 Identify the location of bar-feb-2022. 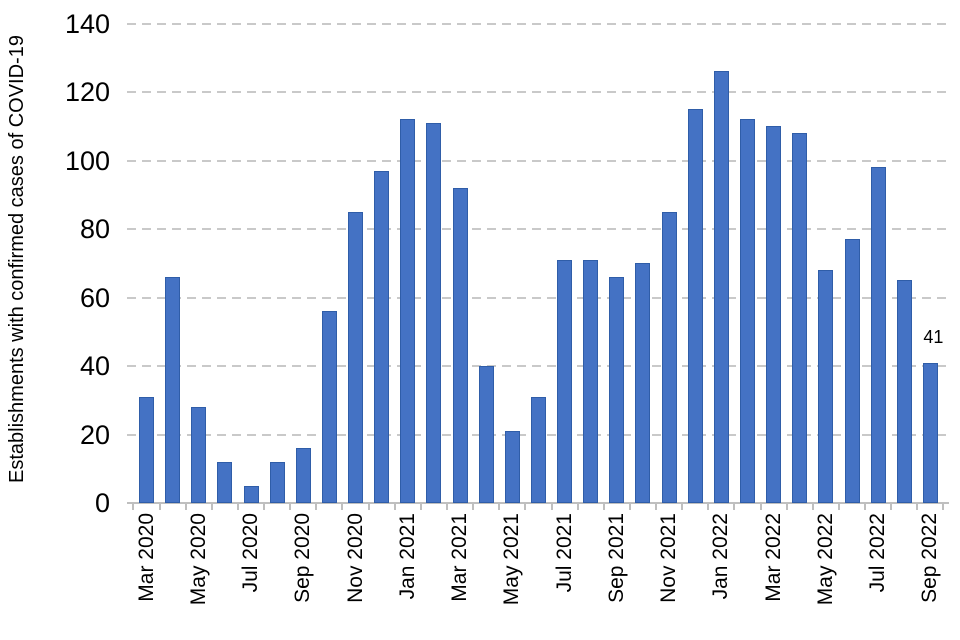
(747, 311).